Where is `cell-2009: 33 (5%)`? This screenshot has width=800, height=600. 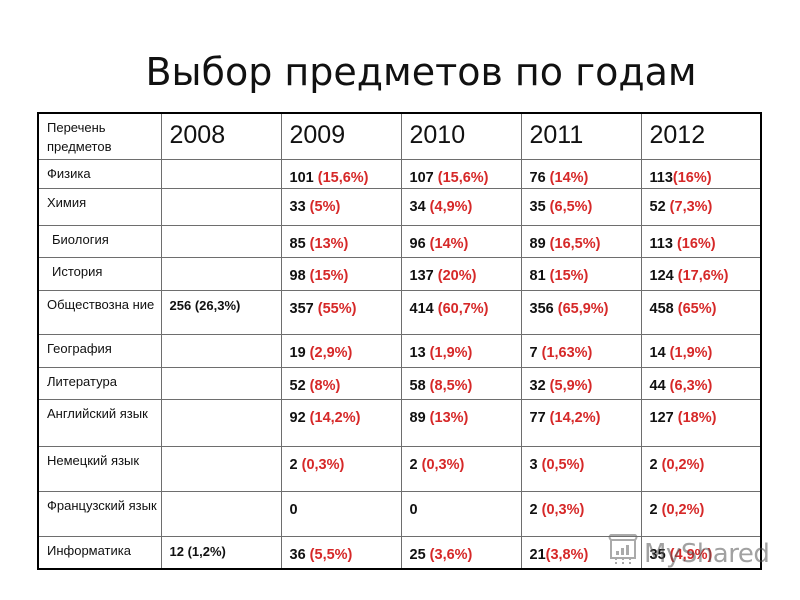 cell-2009: 33 (5%) is located at coordinates (341, 206).